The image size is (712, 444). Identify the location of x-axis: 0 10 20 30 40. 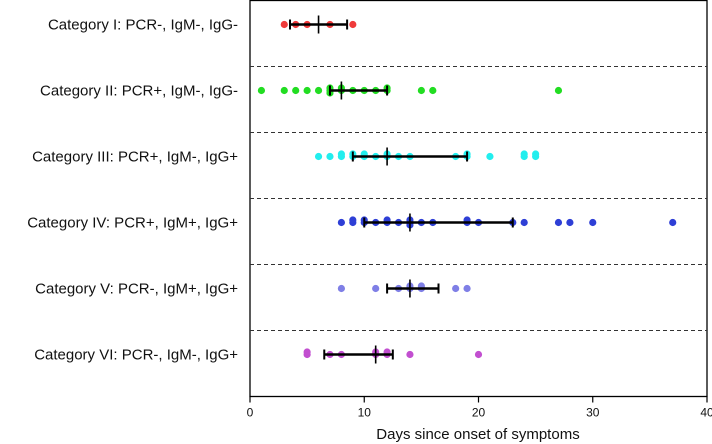
(479, 408).